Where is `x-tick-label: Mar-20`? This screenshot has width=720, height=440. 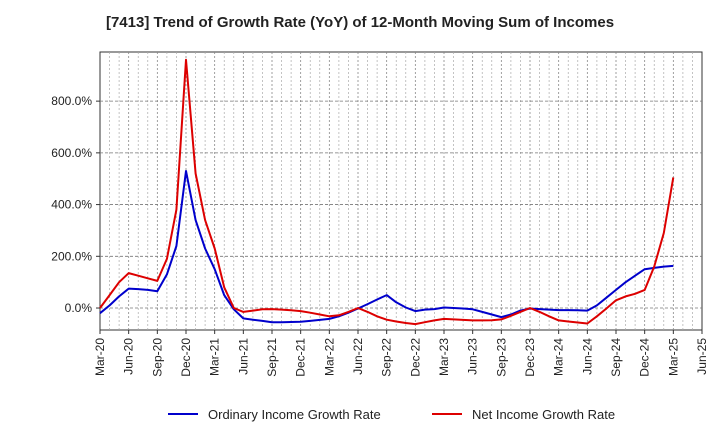
x-tick-label: Mar-20 is located at coordinates (100, 357).